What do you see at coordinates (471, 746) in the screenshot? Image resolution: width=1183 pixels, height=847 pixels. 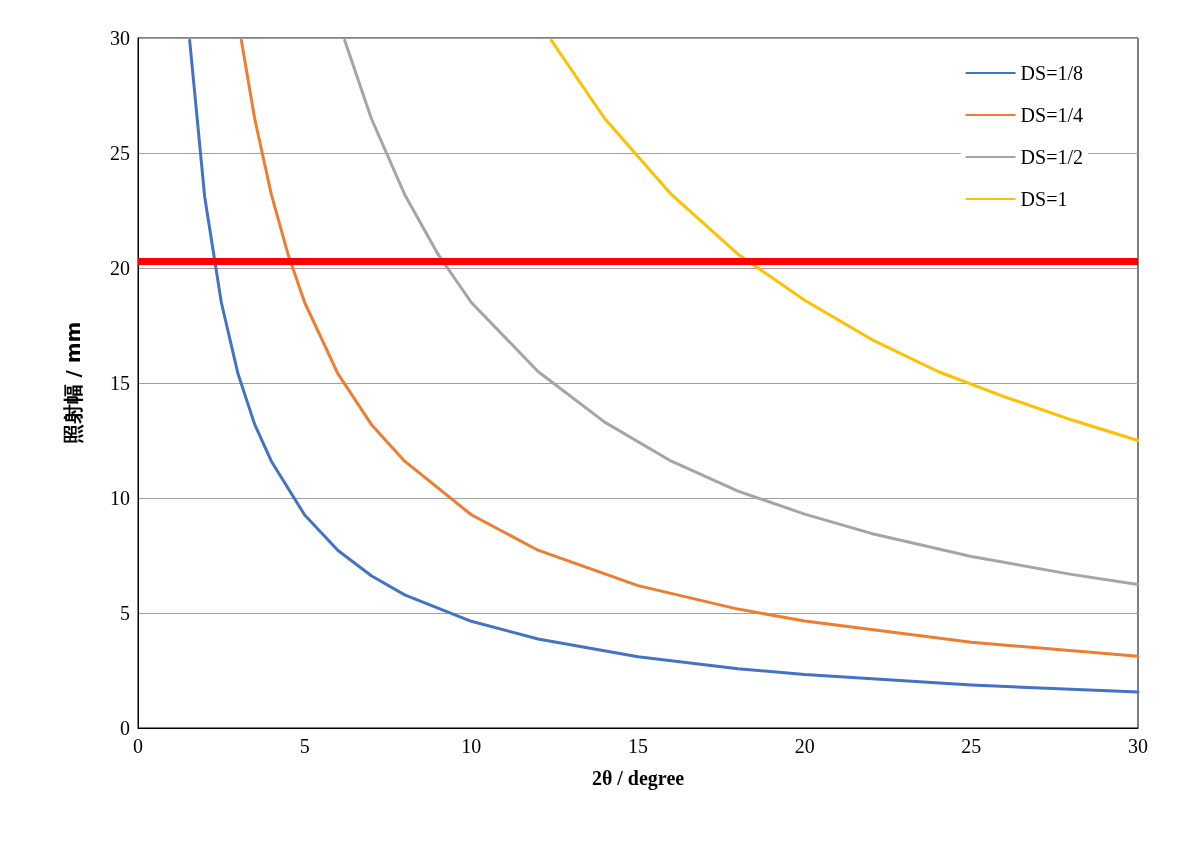 I see `x-tick-label: 10` at bounding box center [471, 746].